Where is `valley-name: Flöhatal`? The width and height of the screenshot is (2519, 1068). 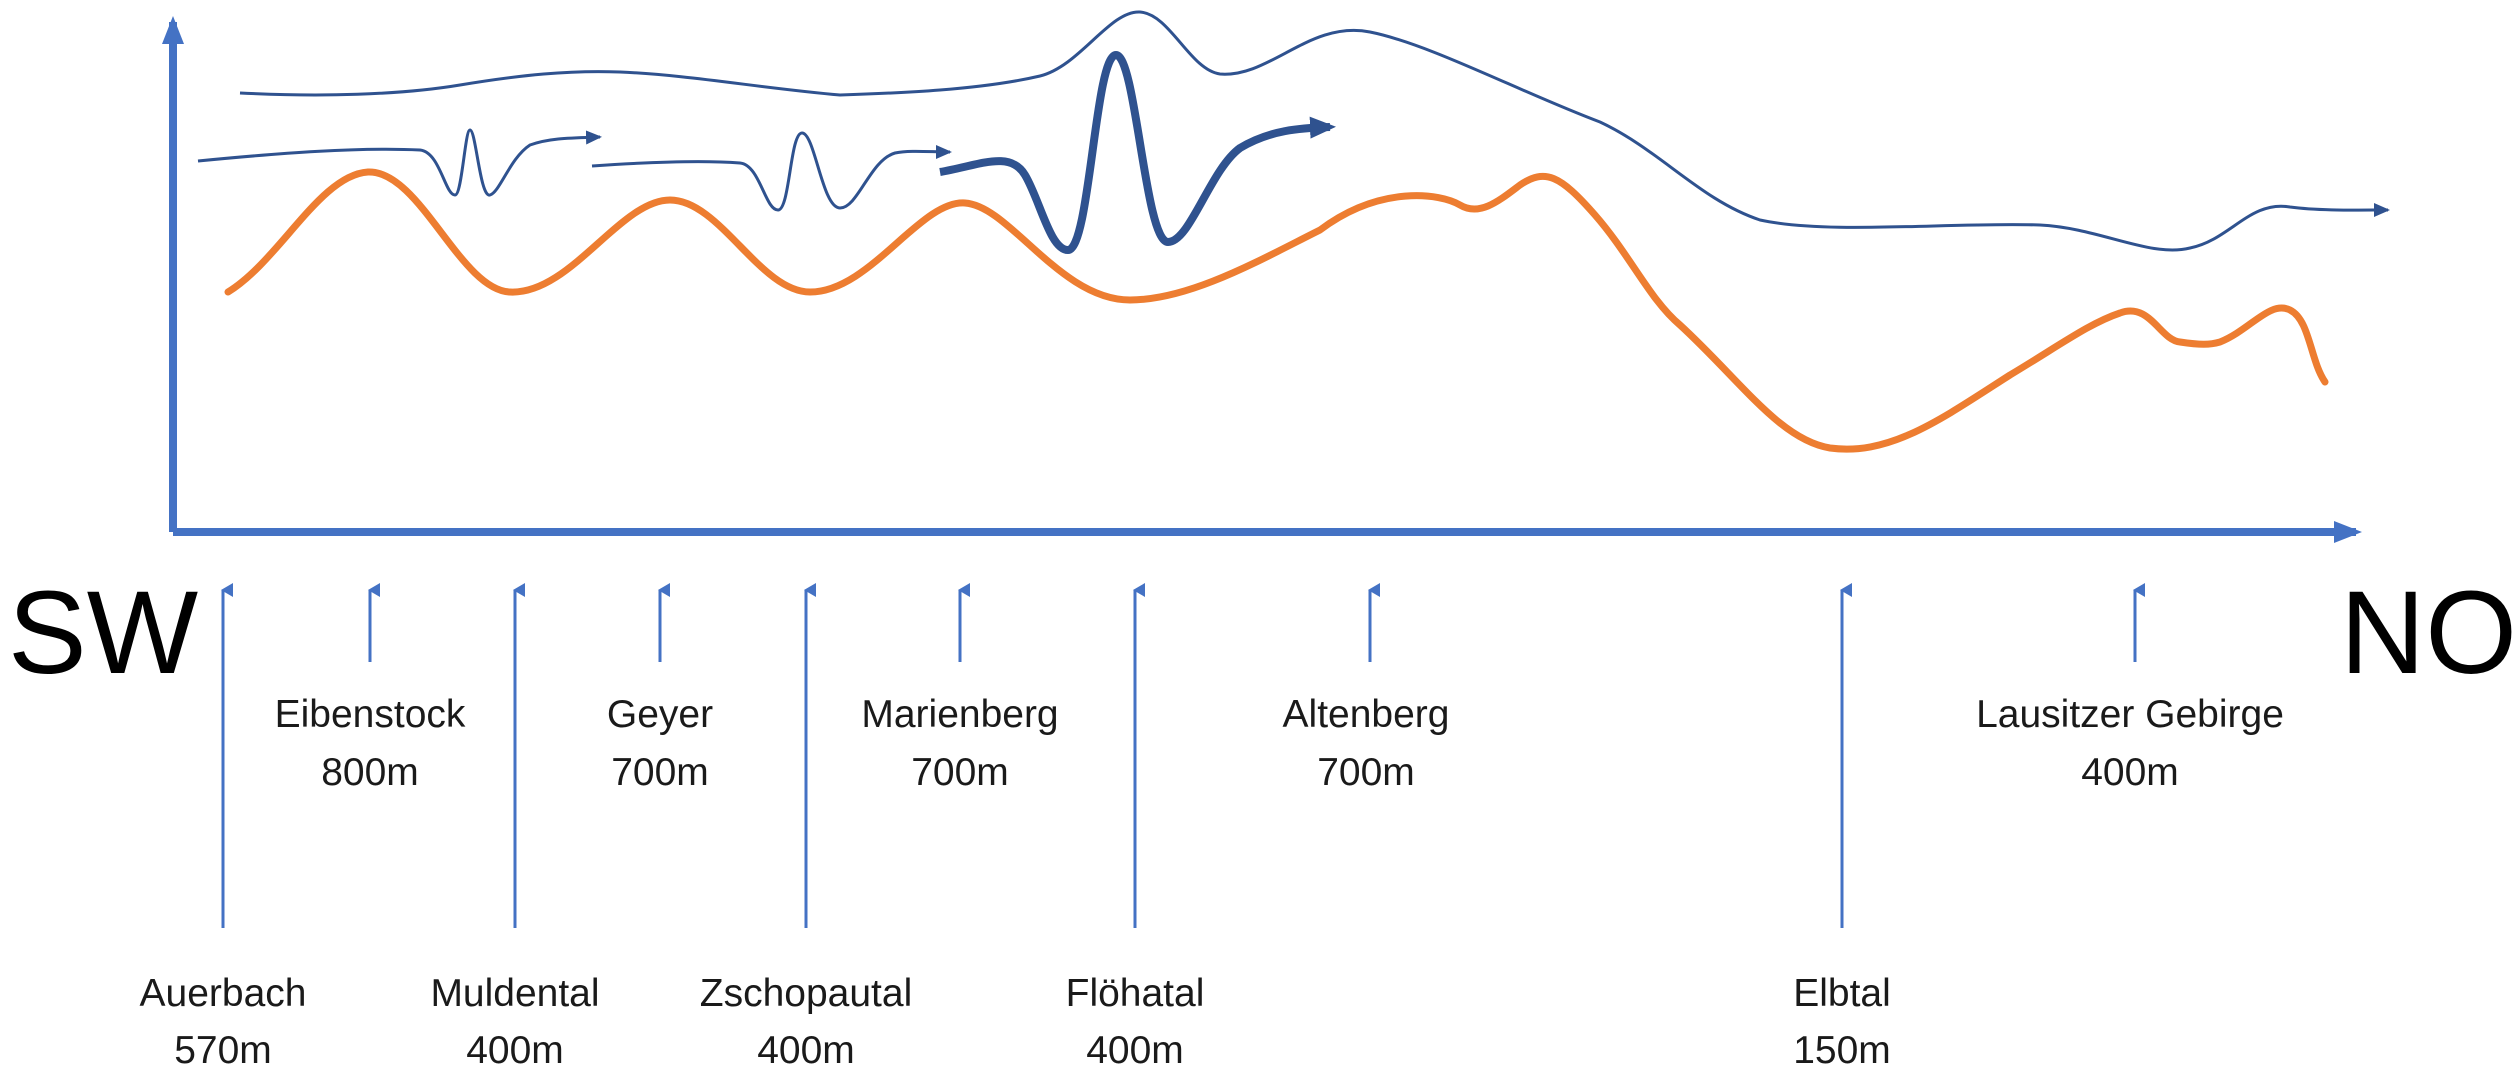 valley-name: Flöhatal is located at coordinates (1135, 993).